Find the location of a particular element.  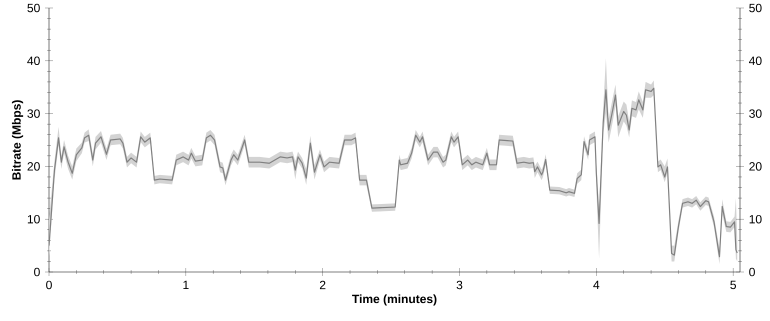

x-tick-label: 4 is located at coordinates (596, 284).